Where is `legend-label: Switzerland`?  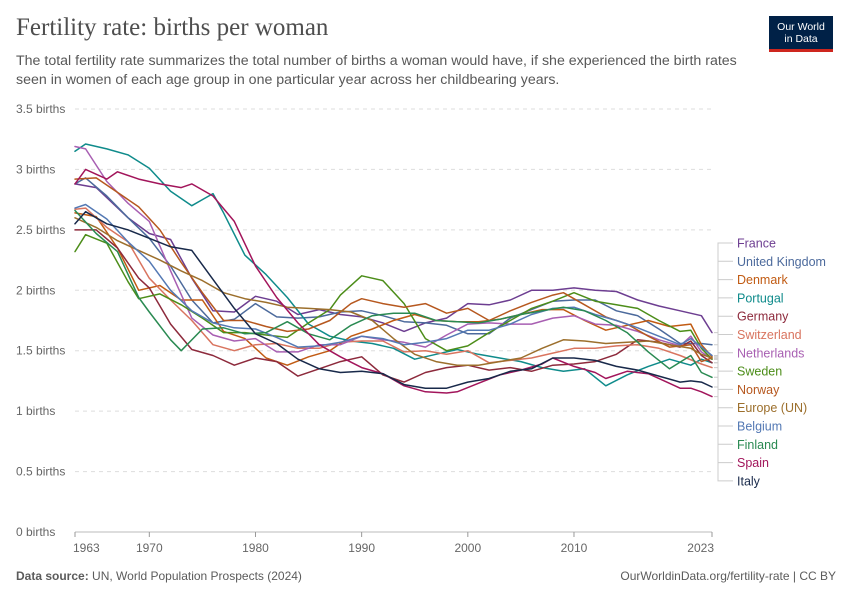 legend-label: Switzerland is located at coordinates (769, 335).